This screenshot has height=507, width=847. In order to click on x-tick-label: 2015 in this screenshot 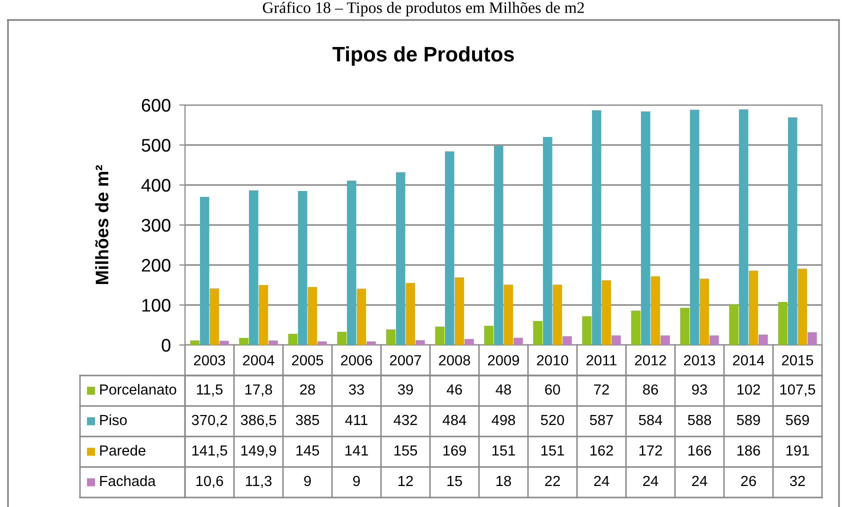, I will do `click(798, 360)`.